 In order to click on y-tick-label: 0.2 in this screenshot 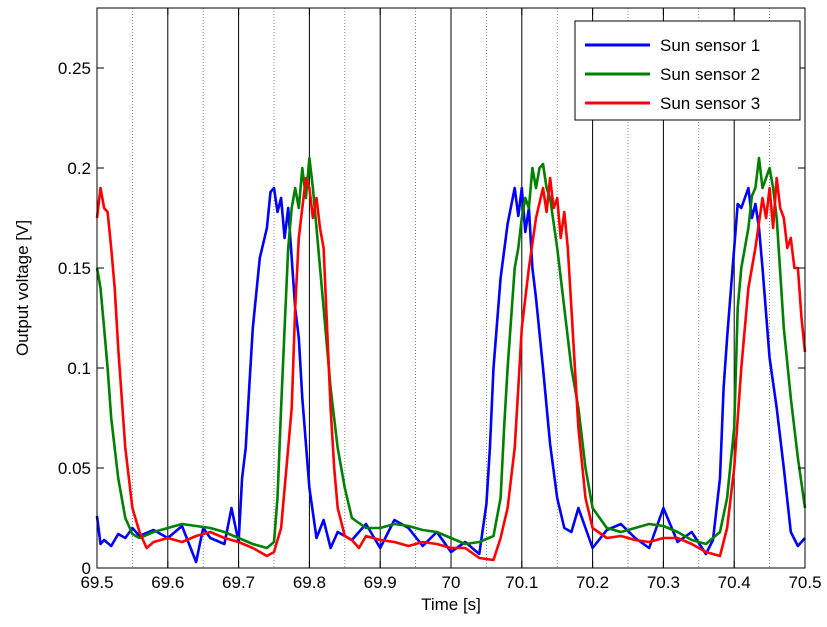, I will do `click(79, 168)`.